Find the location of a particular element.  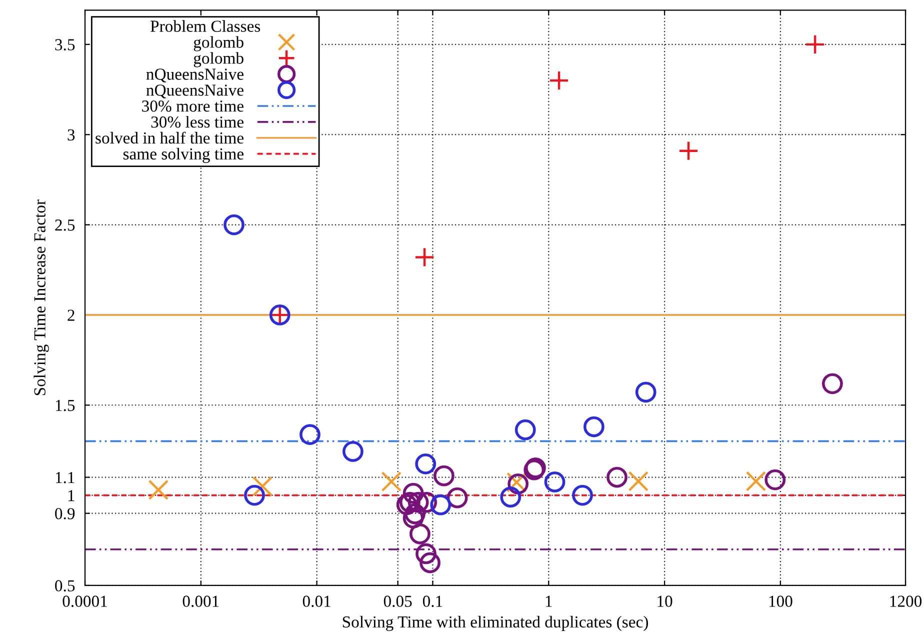

x-tick-label: 1200 is located at coordinates (906, 601).